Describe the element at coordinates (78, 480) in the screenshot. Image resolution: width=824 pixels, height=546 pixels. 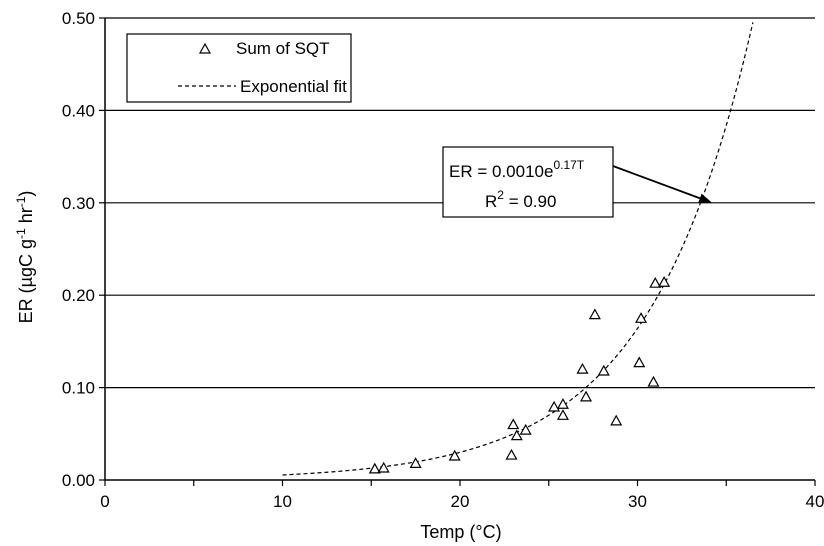
I see `y-tick-label-0: 0.00` at that location.